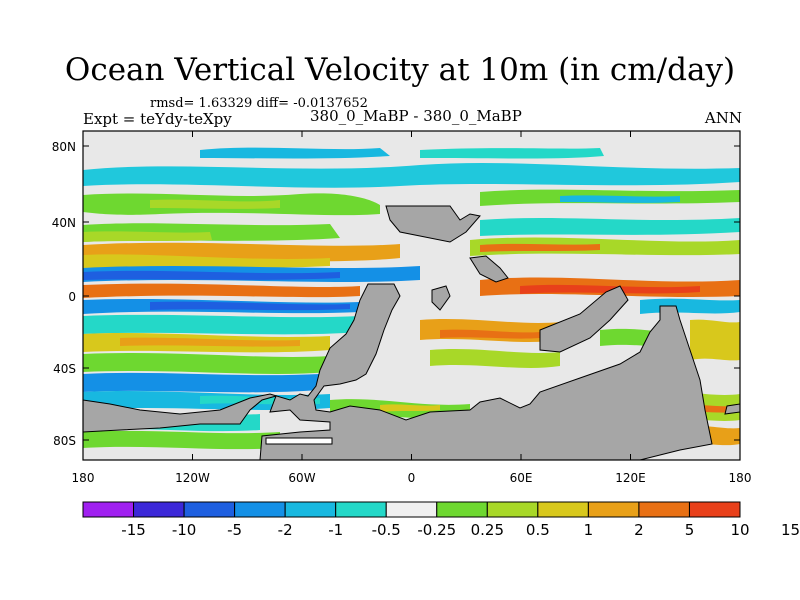 The width and height of the screenshot is (800, 600). Describe the element at coordinates (441, 520) in the screenshot. I see `colorbar: -15 -10 -5 -2 -1 -0.5 -0.25 0.25 0.5 1 2 5 10 15` at that location.